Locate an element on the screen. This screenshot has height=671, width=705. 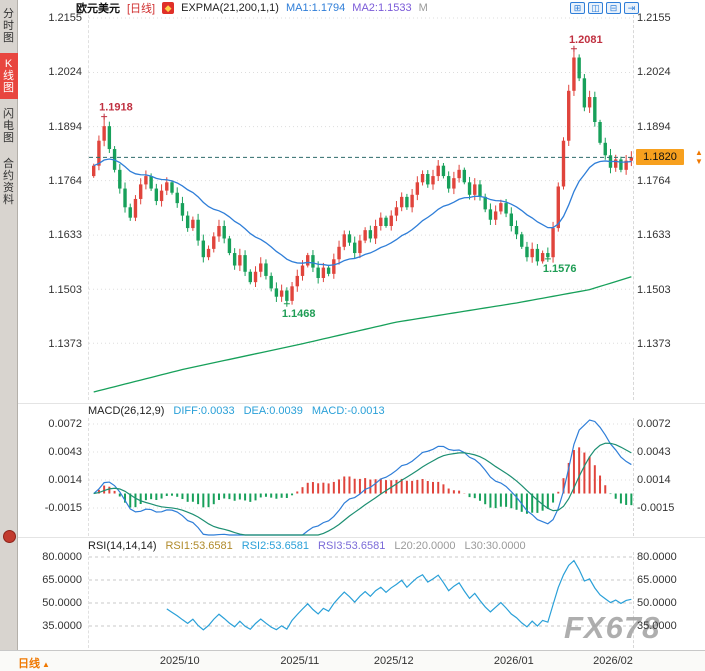
sidebar-tab-lightning-chart: 闪电图 is located at coordinates (9, 126).